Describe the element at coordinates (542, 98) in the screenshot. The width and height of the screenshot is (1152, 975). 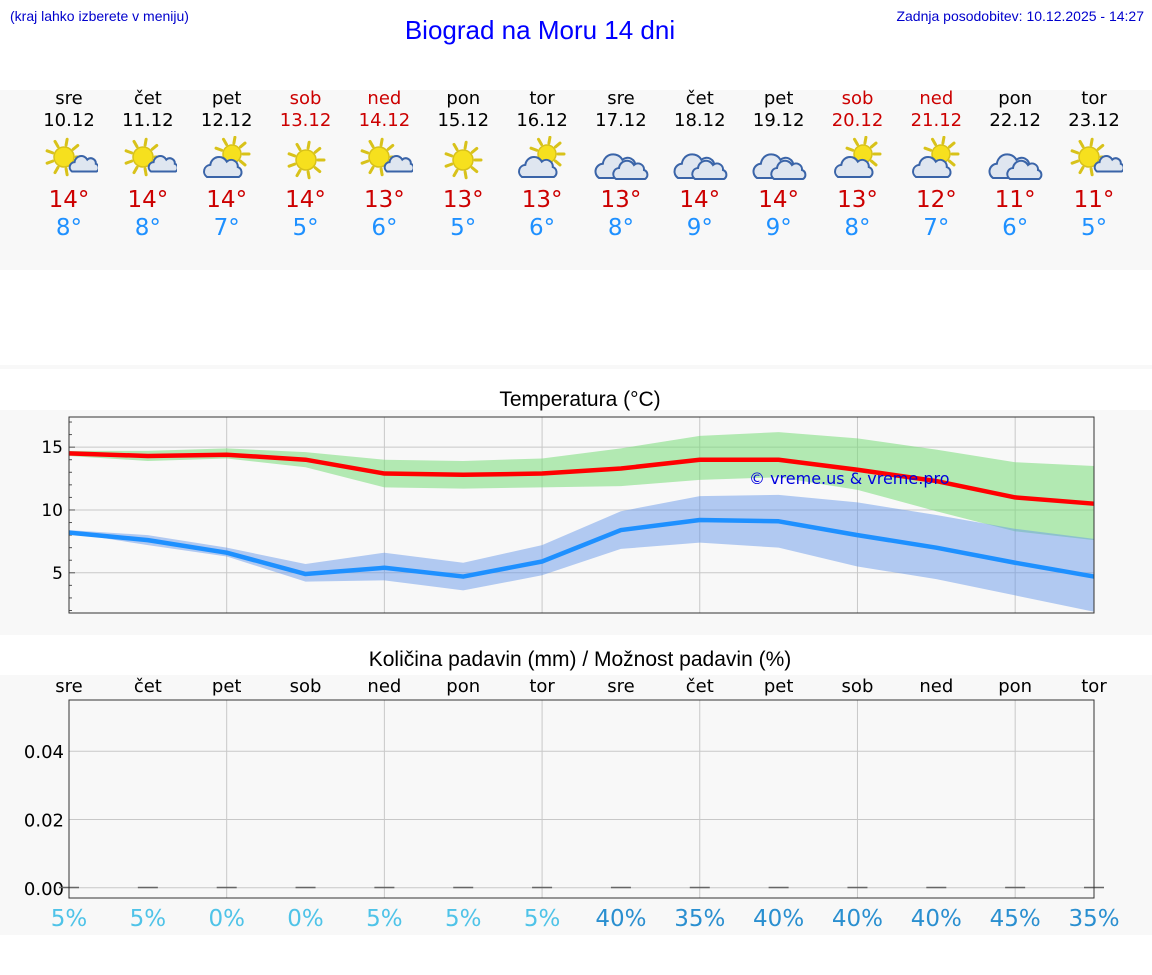
I see `day-name: tor` at that location.